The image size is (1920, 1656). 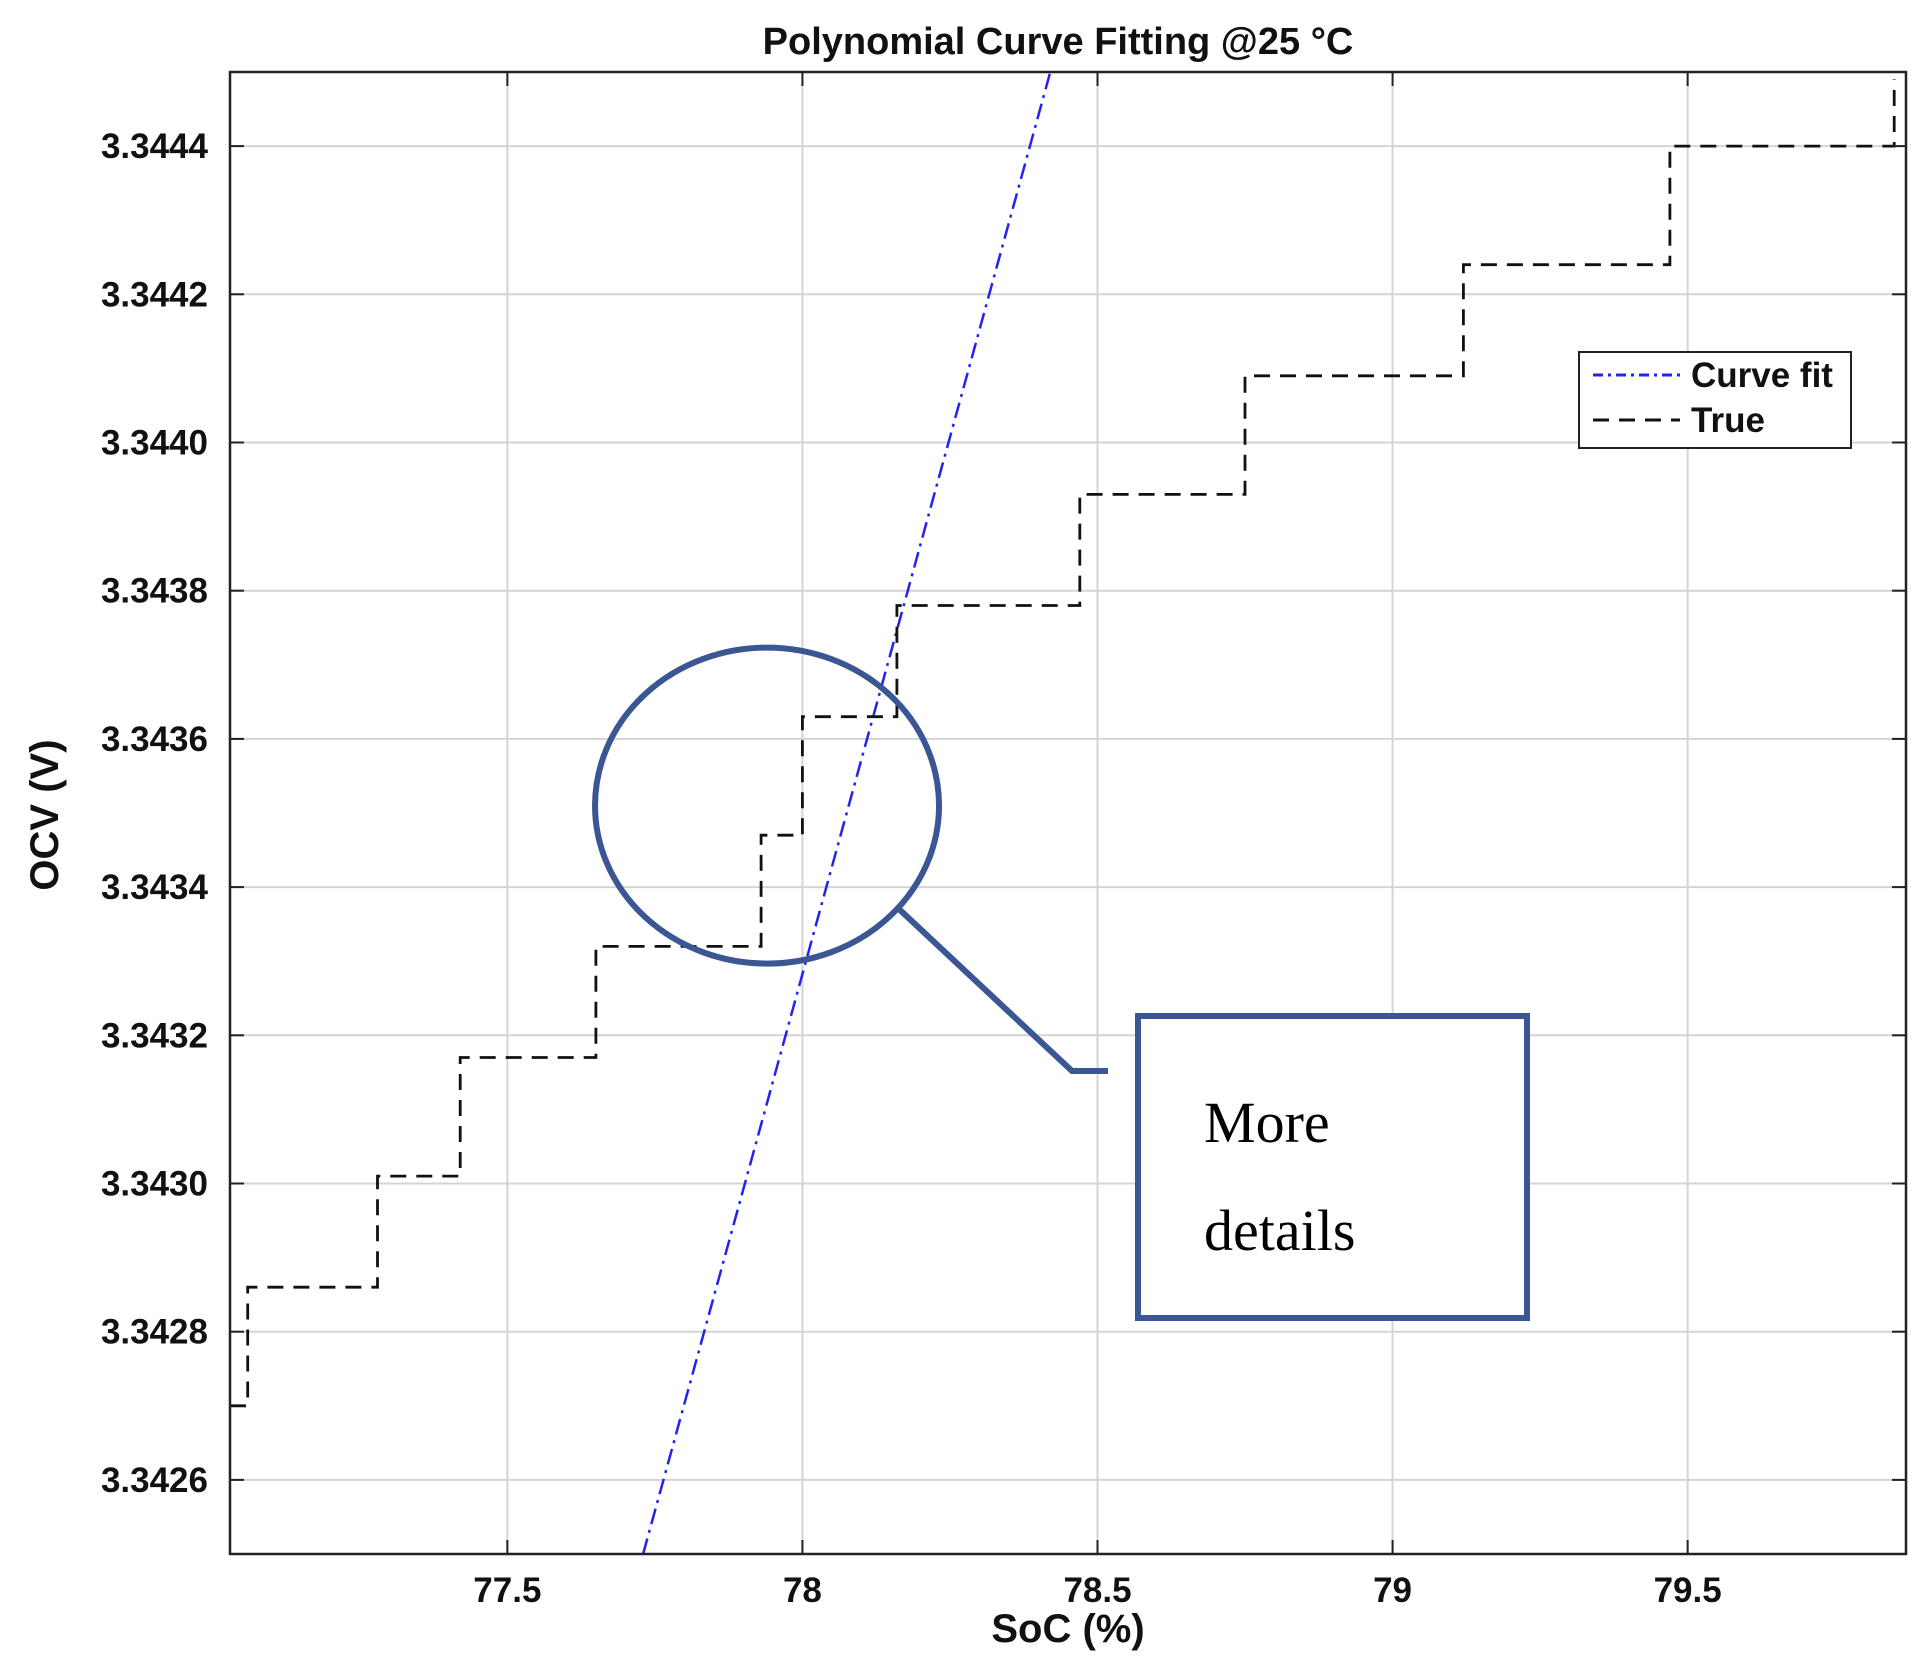 I want to click on x-tick-label: 78.5, so click(x=1097, y=1590).